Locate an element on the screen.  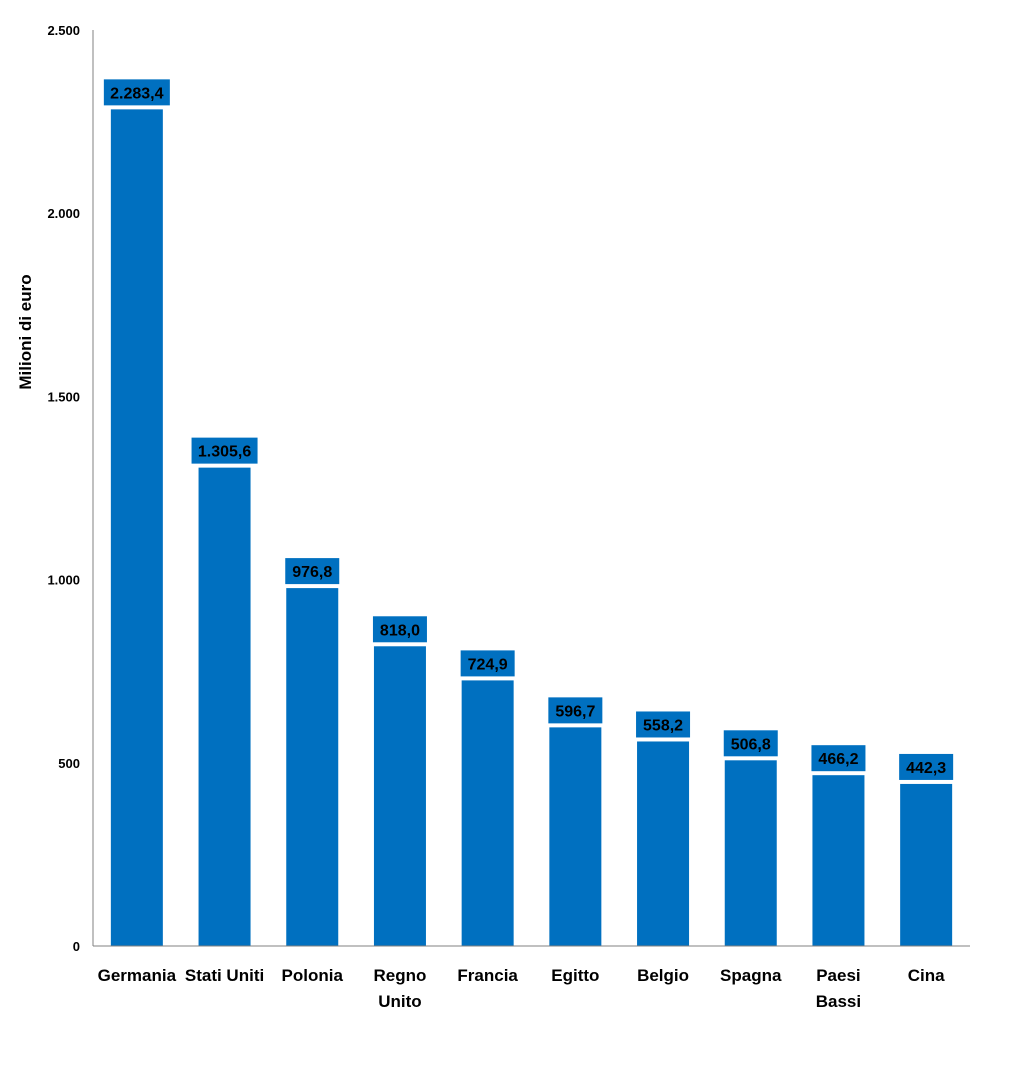
y-tick-label: 2.500 is located at coordinates (63, 30).